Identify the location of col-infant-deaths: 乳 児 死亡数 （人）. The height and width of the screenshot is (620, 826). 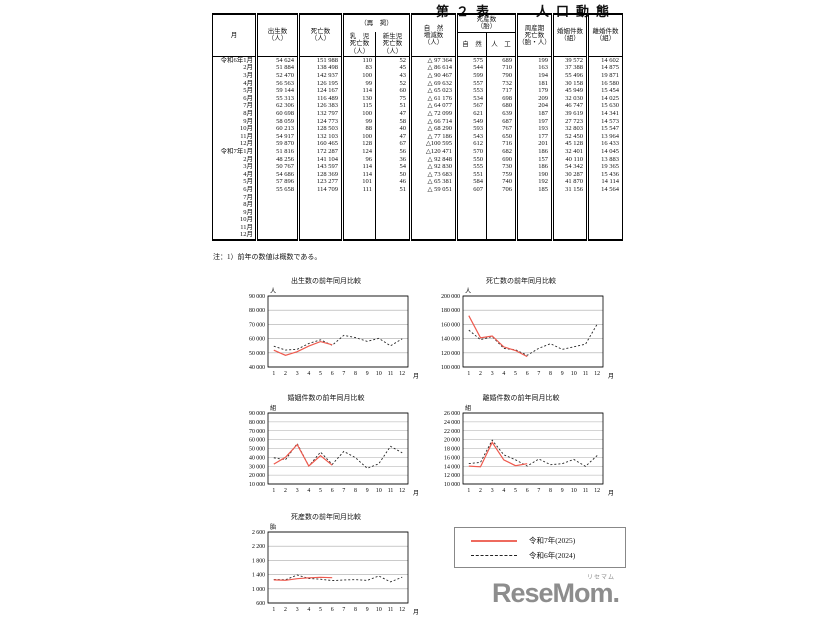
(358, 44).